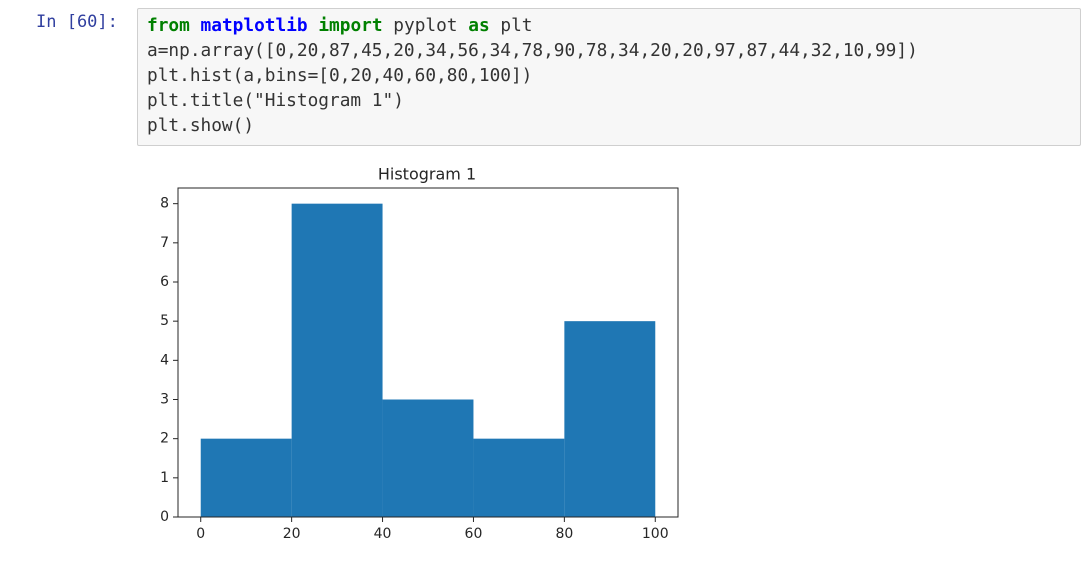 This screenshot has width=1083, height=562. What do you see at coordinates (200, 534) in the screenshot?
I see `x-tick-label: 0` at bounding box center [200, 534].